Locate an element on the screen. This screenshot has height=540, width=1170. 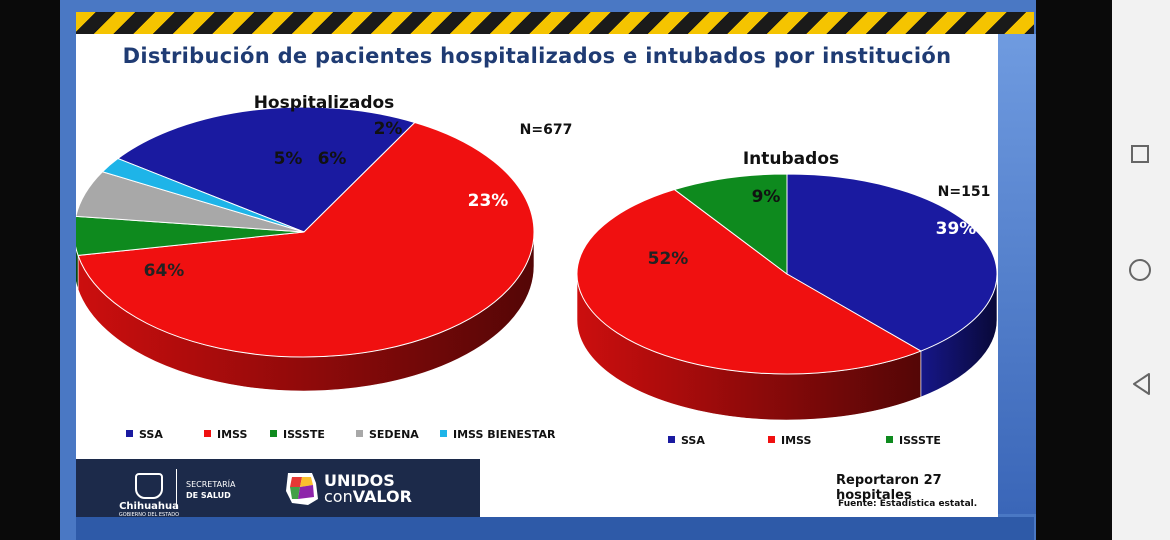
secretaria-line2: DE SALUD is located at coordinates (208, 495).